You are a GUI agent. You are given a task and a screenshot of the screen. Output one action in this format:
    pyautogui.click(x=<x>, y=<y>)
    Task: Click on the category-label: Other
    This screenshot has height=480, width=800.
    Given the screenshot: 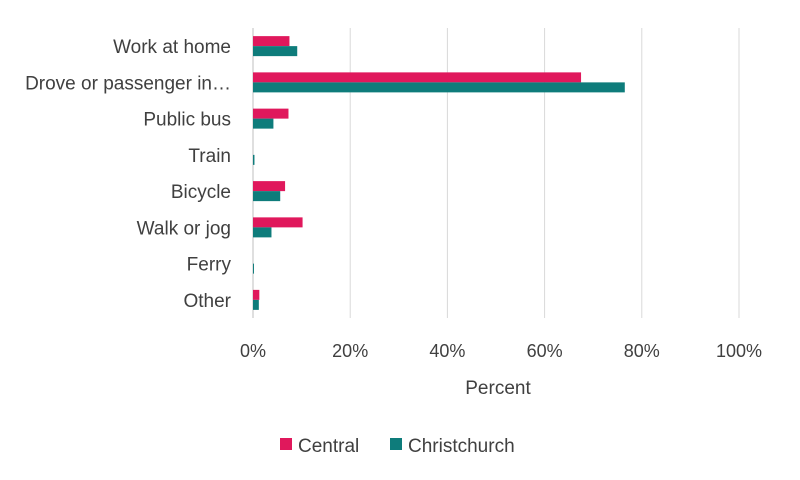 What is the action you would take?
    pyautogui.click(x=207, y=301)
    